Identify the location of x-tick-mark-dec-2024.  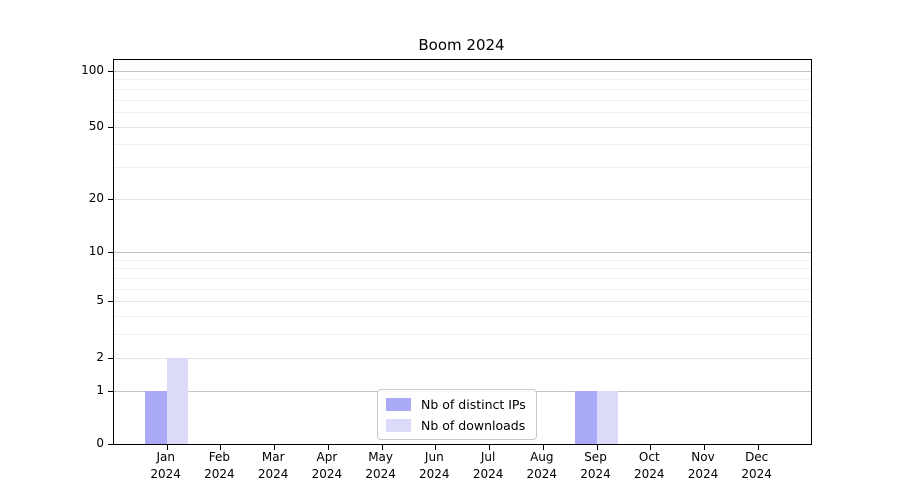
(758, 447).